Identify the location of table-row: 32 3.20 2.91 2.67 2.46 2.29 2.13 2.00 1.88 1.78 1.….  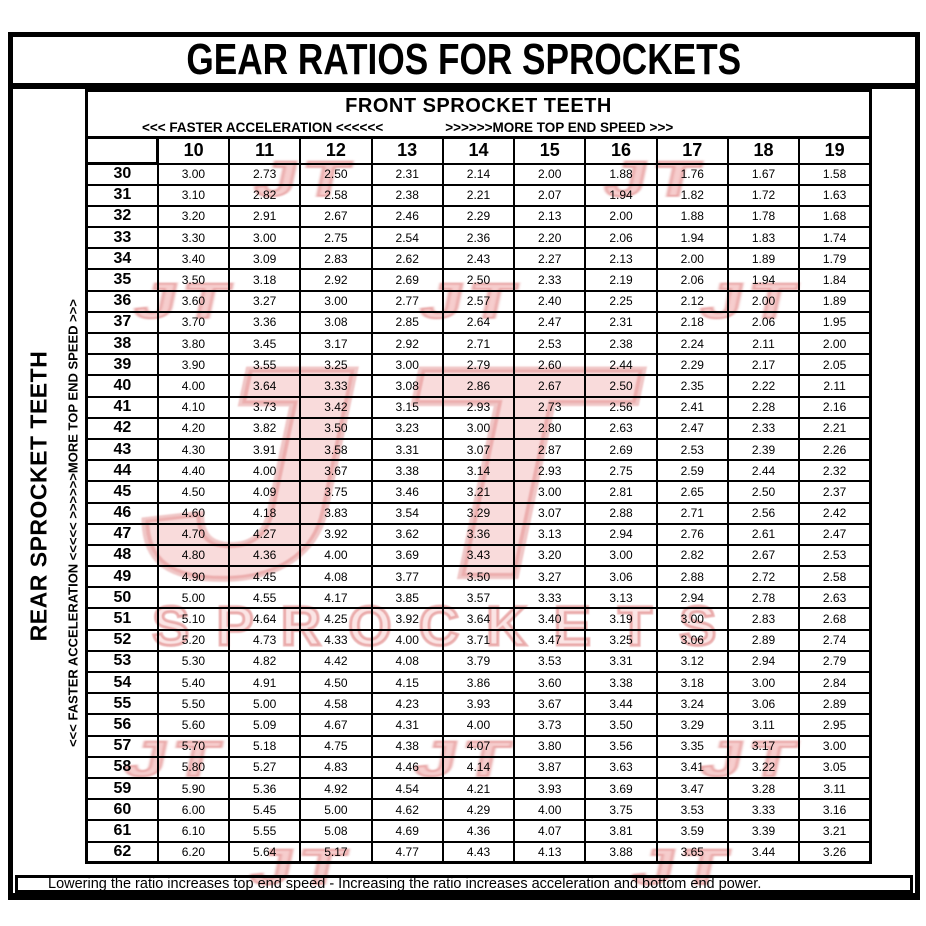
(478, 216).